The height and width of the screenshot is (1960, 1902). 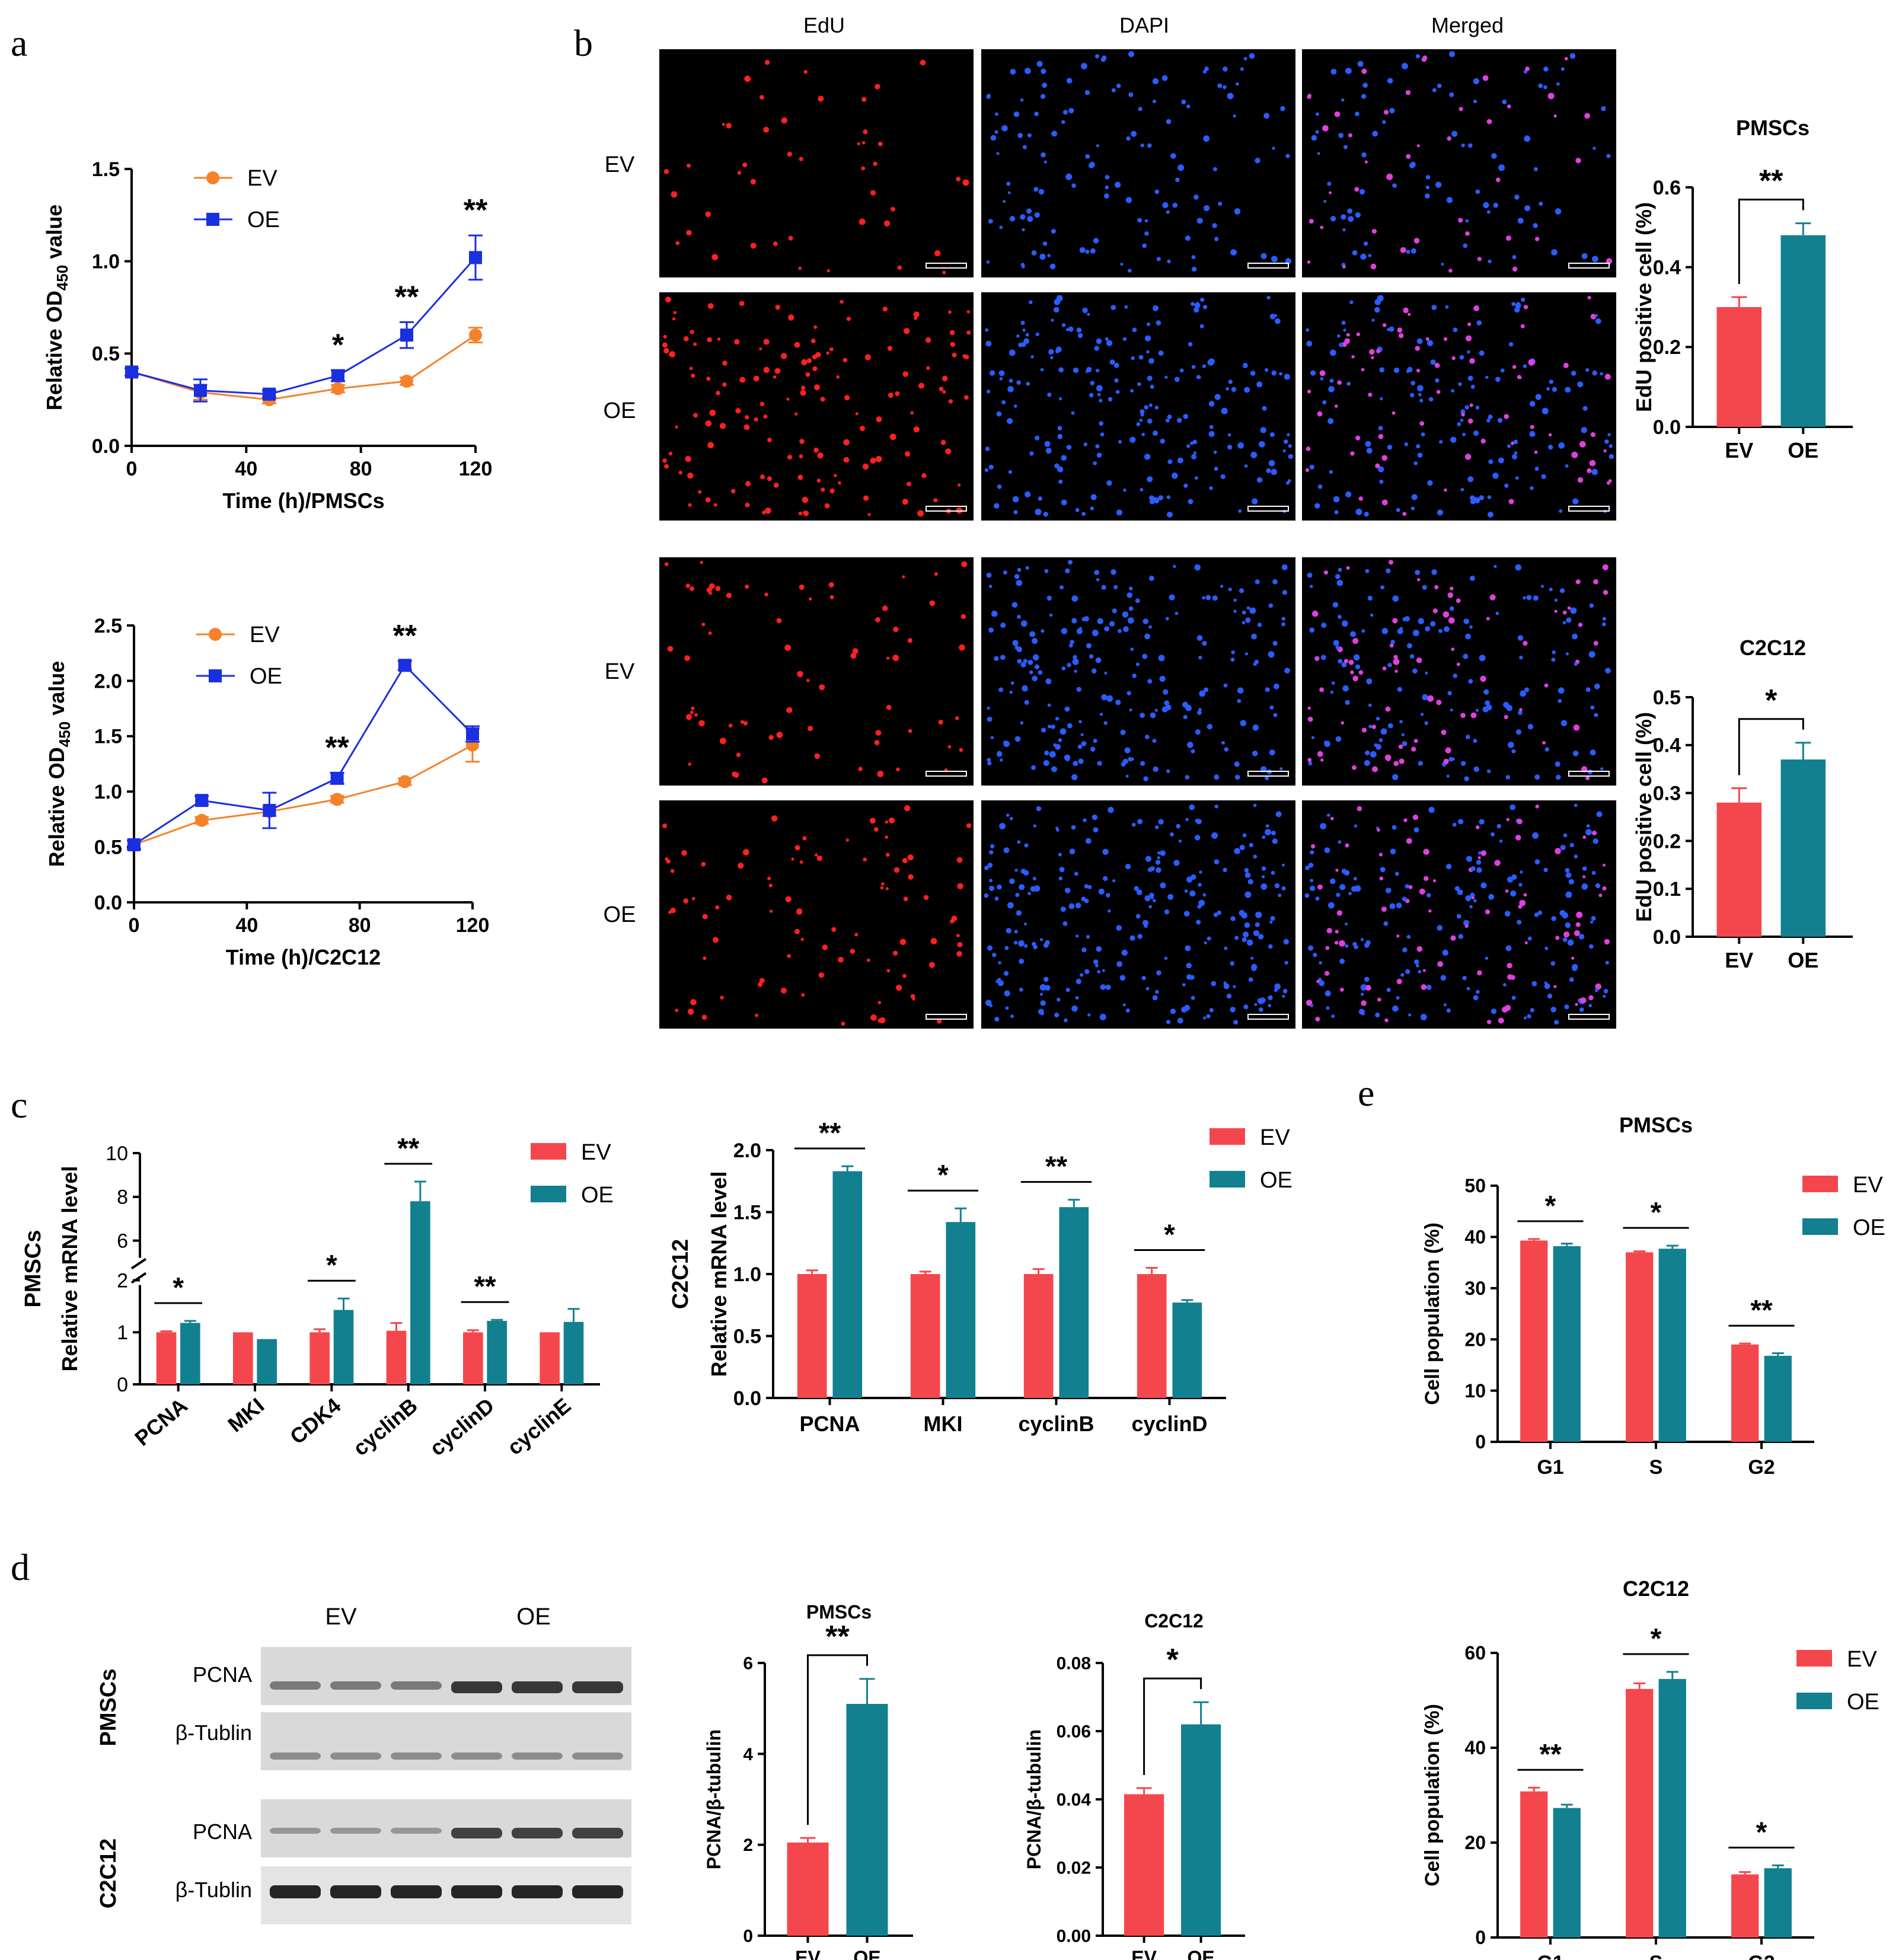 I want to click on x-tick-label: EV, so click(x=1739, y=960).